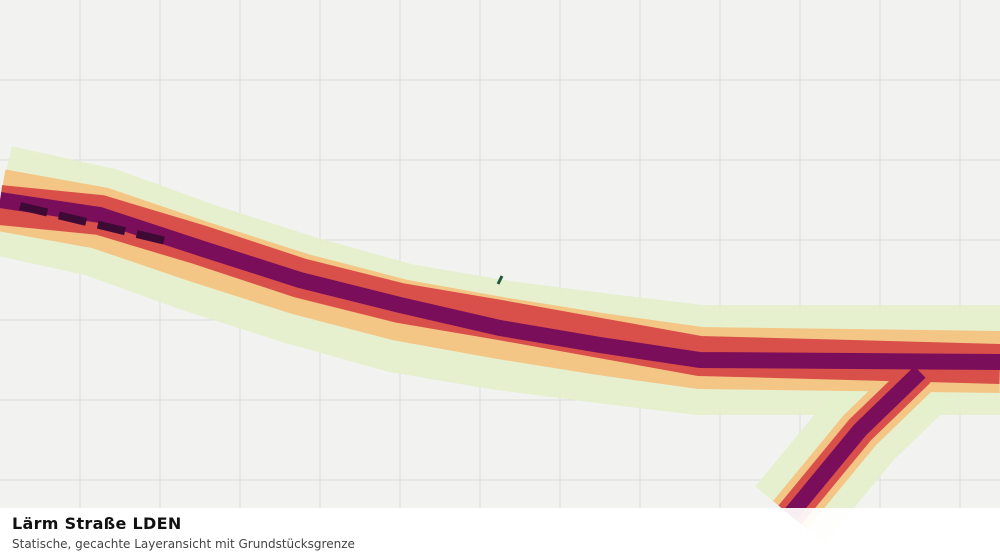 The image size is (1000, 560). What do you see at coordinates (500, 280) in the screenshot?
I see `parcel-marker` at bounding box center [500, 280].